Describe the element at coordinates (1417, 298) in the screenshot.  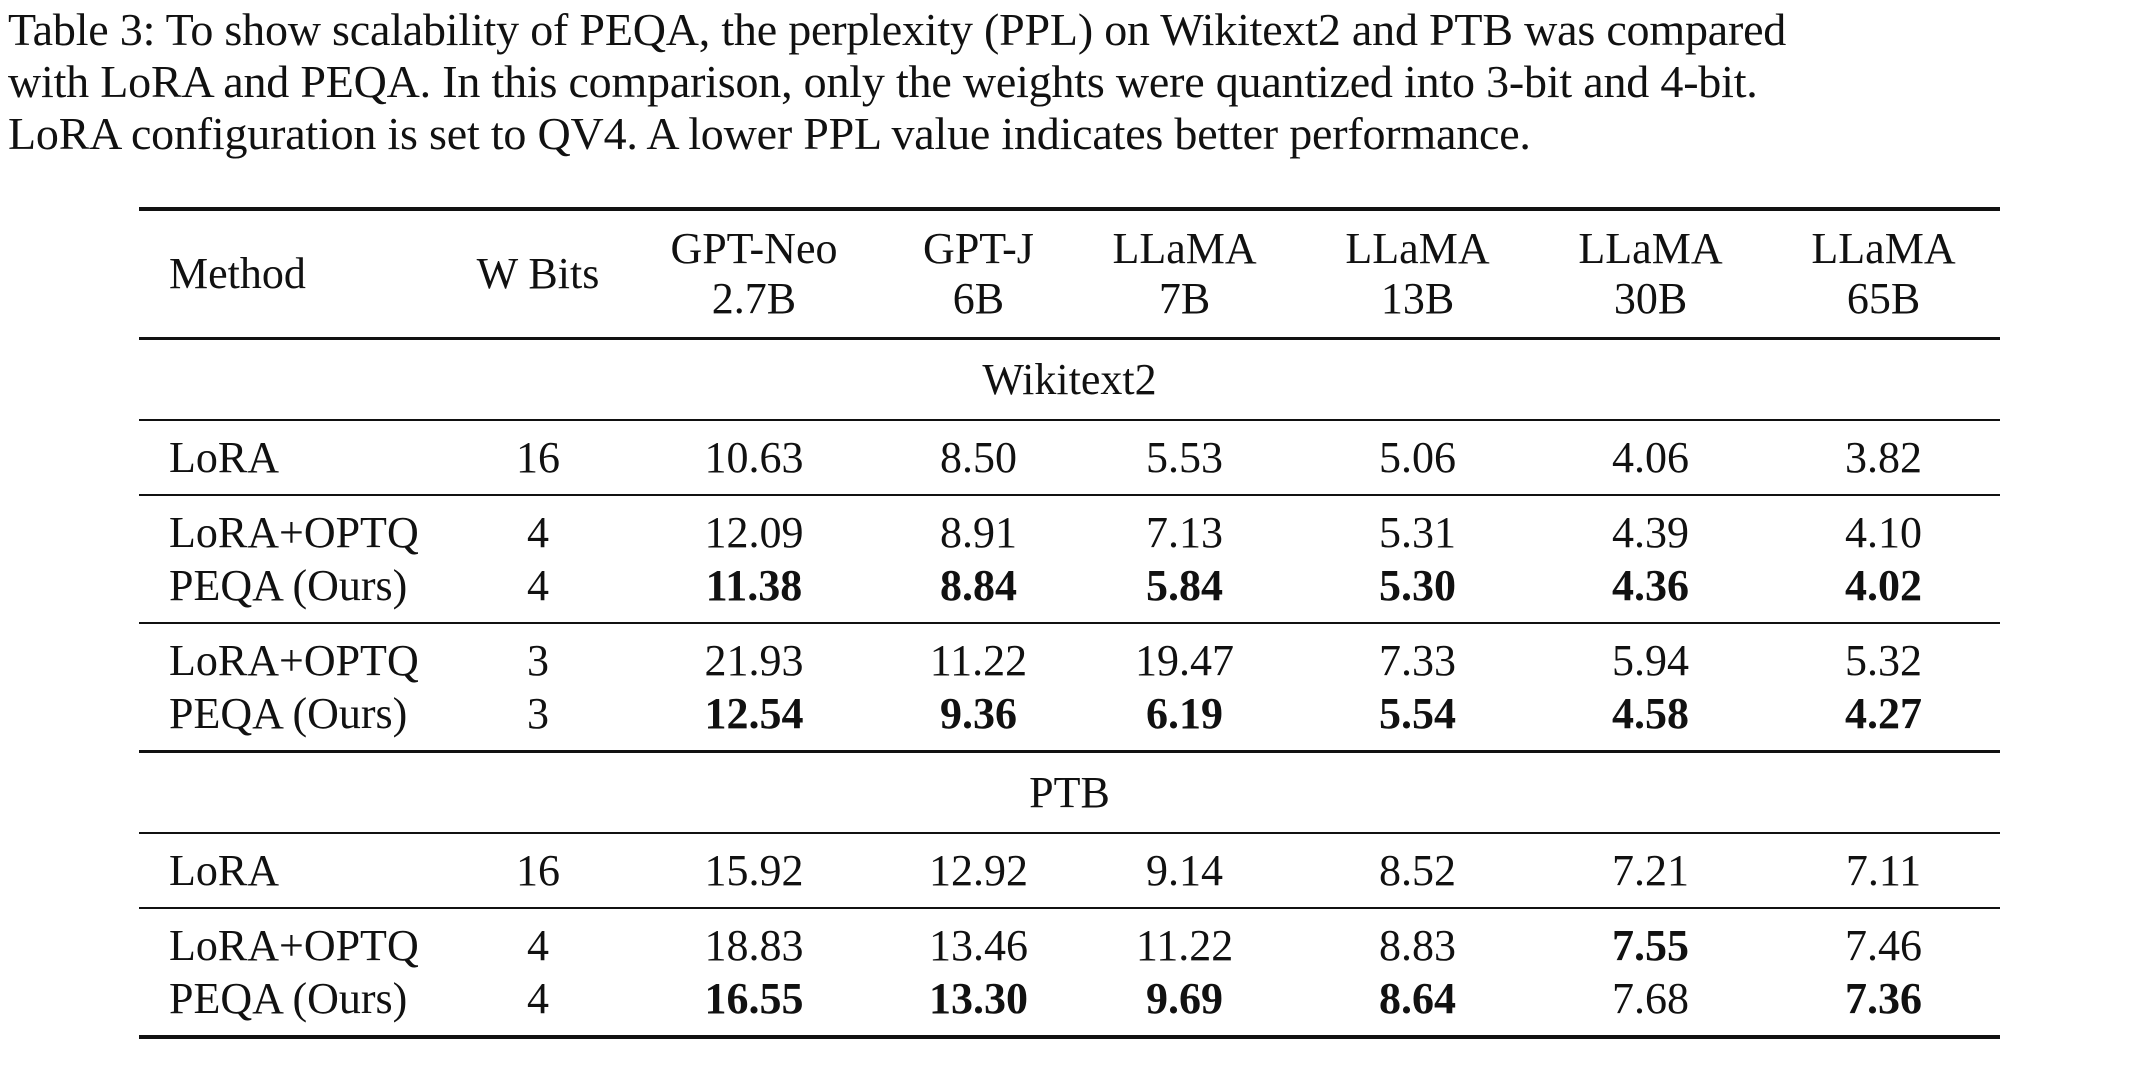
I see `model-size: 13B` at that location.